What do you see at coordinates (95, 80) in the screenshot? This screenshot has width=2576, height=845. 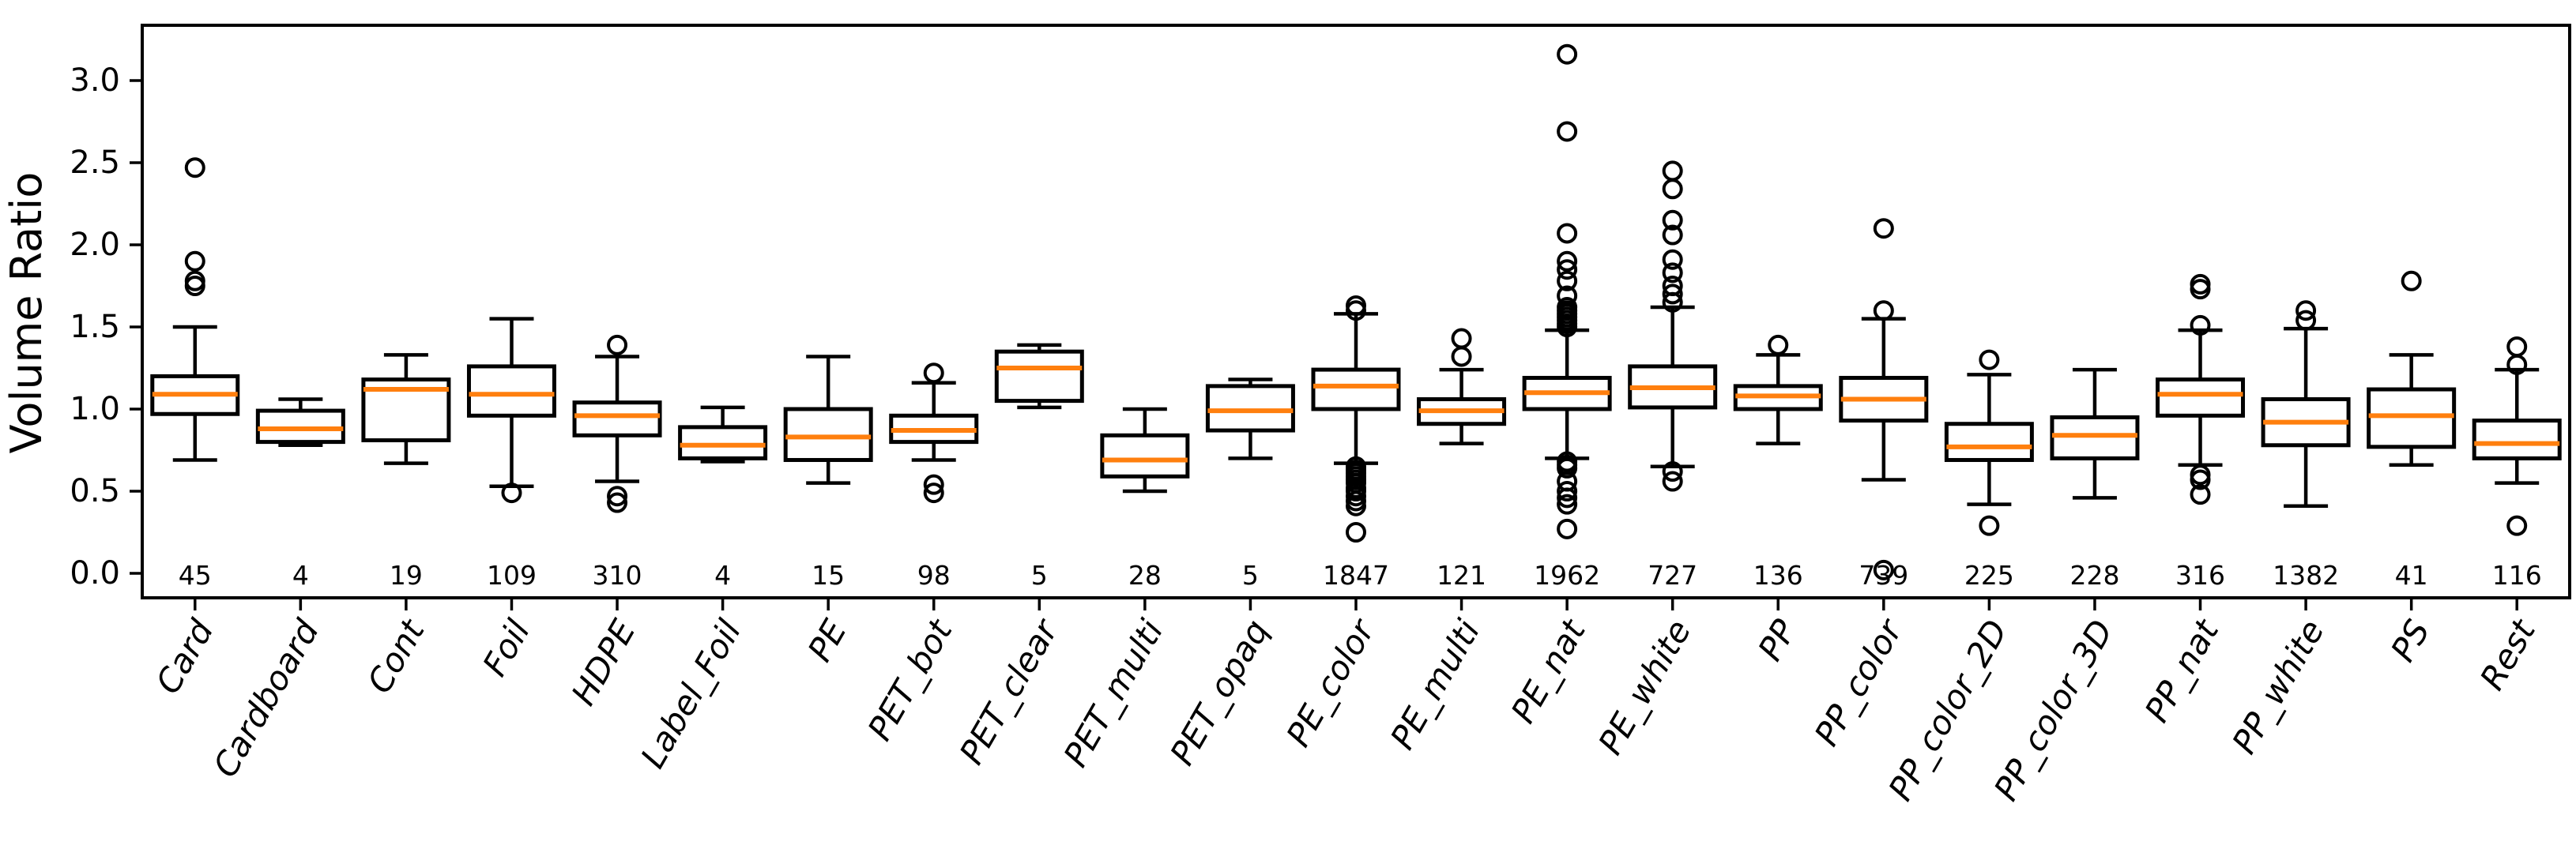 I see `y-tick-label: 3.0` at bounding box center [95, 80].